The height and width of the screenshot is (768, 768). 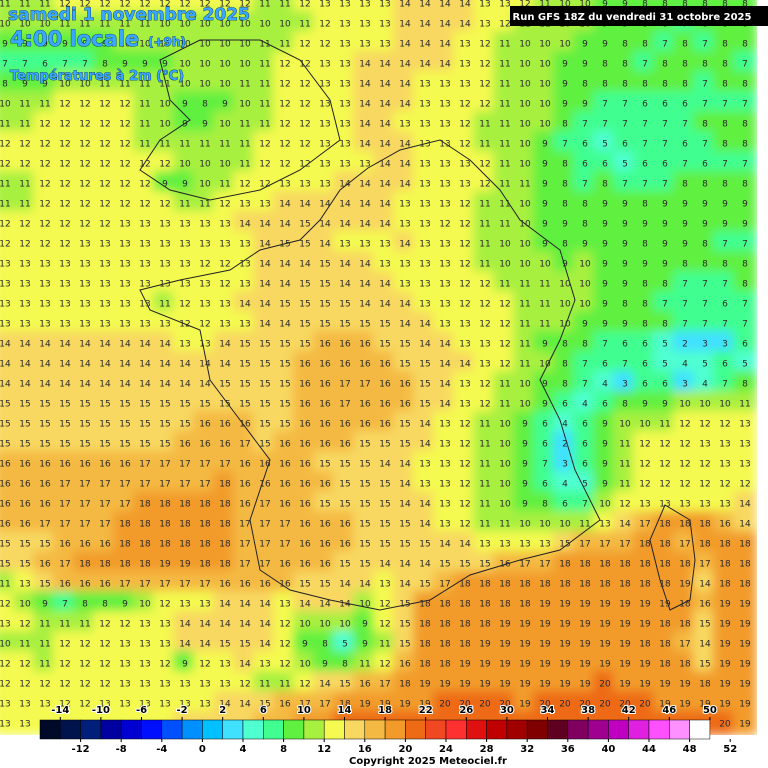 What do you see at coordinates (167, 42) in the screenshot?
I see `offset: (+9h)` at bounding box center [167, 42].